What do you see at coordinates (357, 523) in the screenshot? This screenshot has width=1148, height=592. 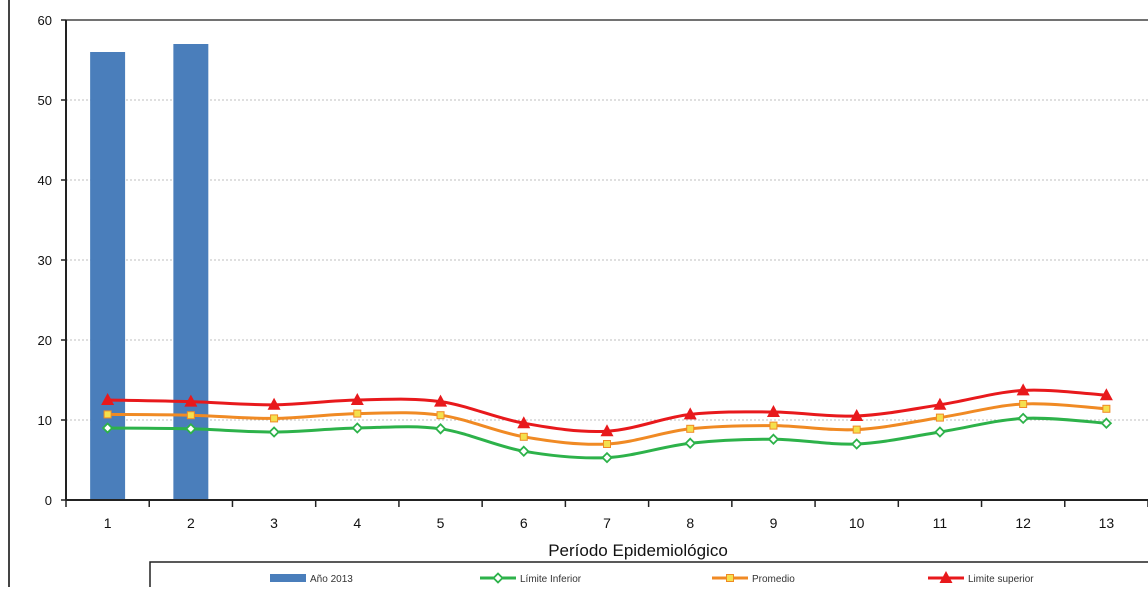 I see `x-tick-label: 4` at bounding box center [357, 523].